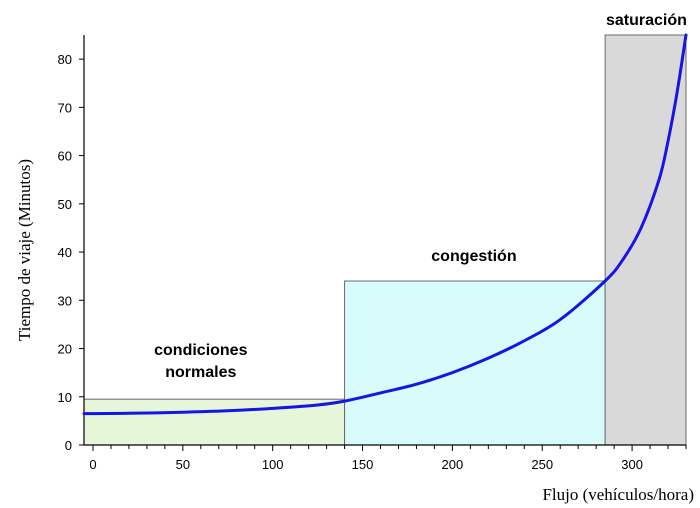 The image size is (700, 508). What do you see at coordinates (65, 204) in the screenshot?
I see `y-tick-label: 50` at bounding box center [65, 204].